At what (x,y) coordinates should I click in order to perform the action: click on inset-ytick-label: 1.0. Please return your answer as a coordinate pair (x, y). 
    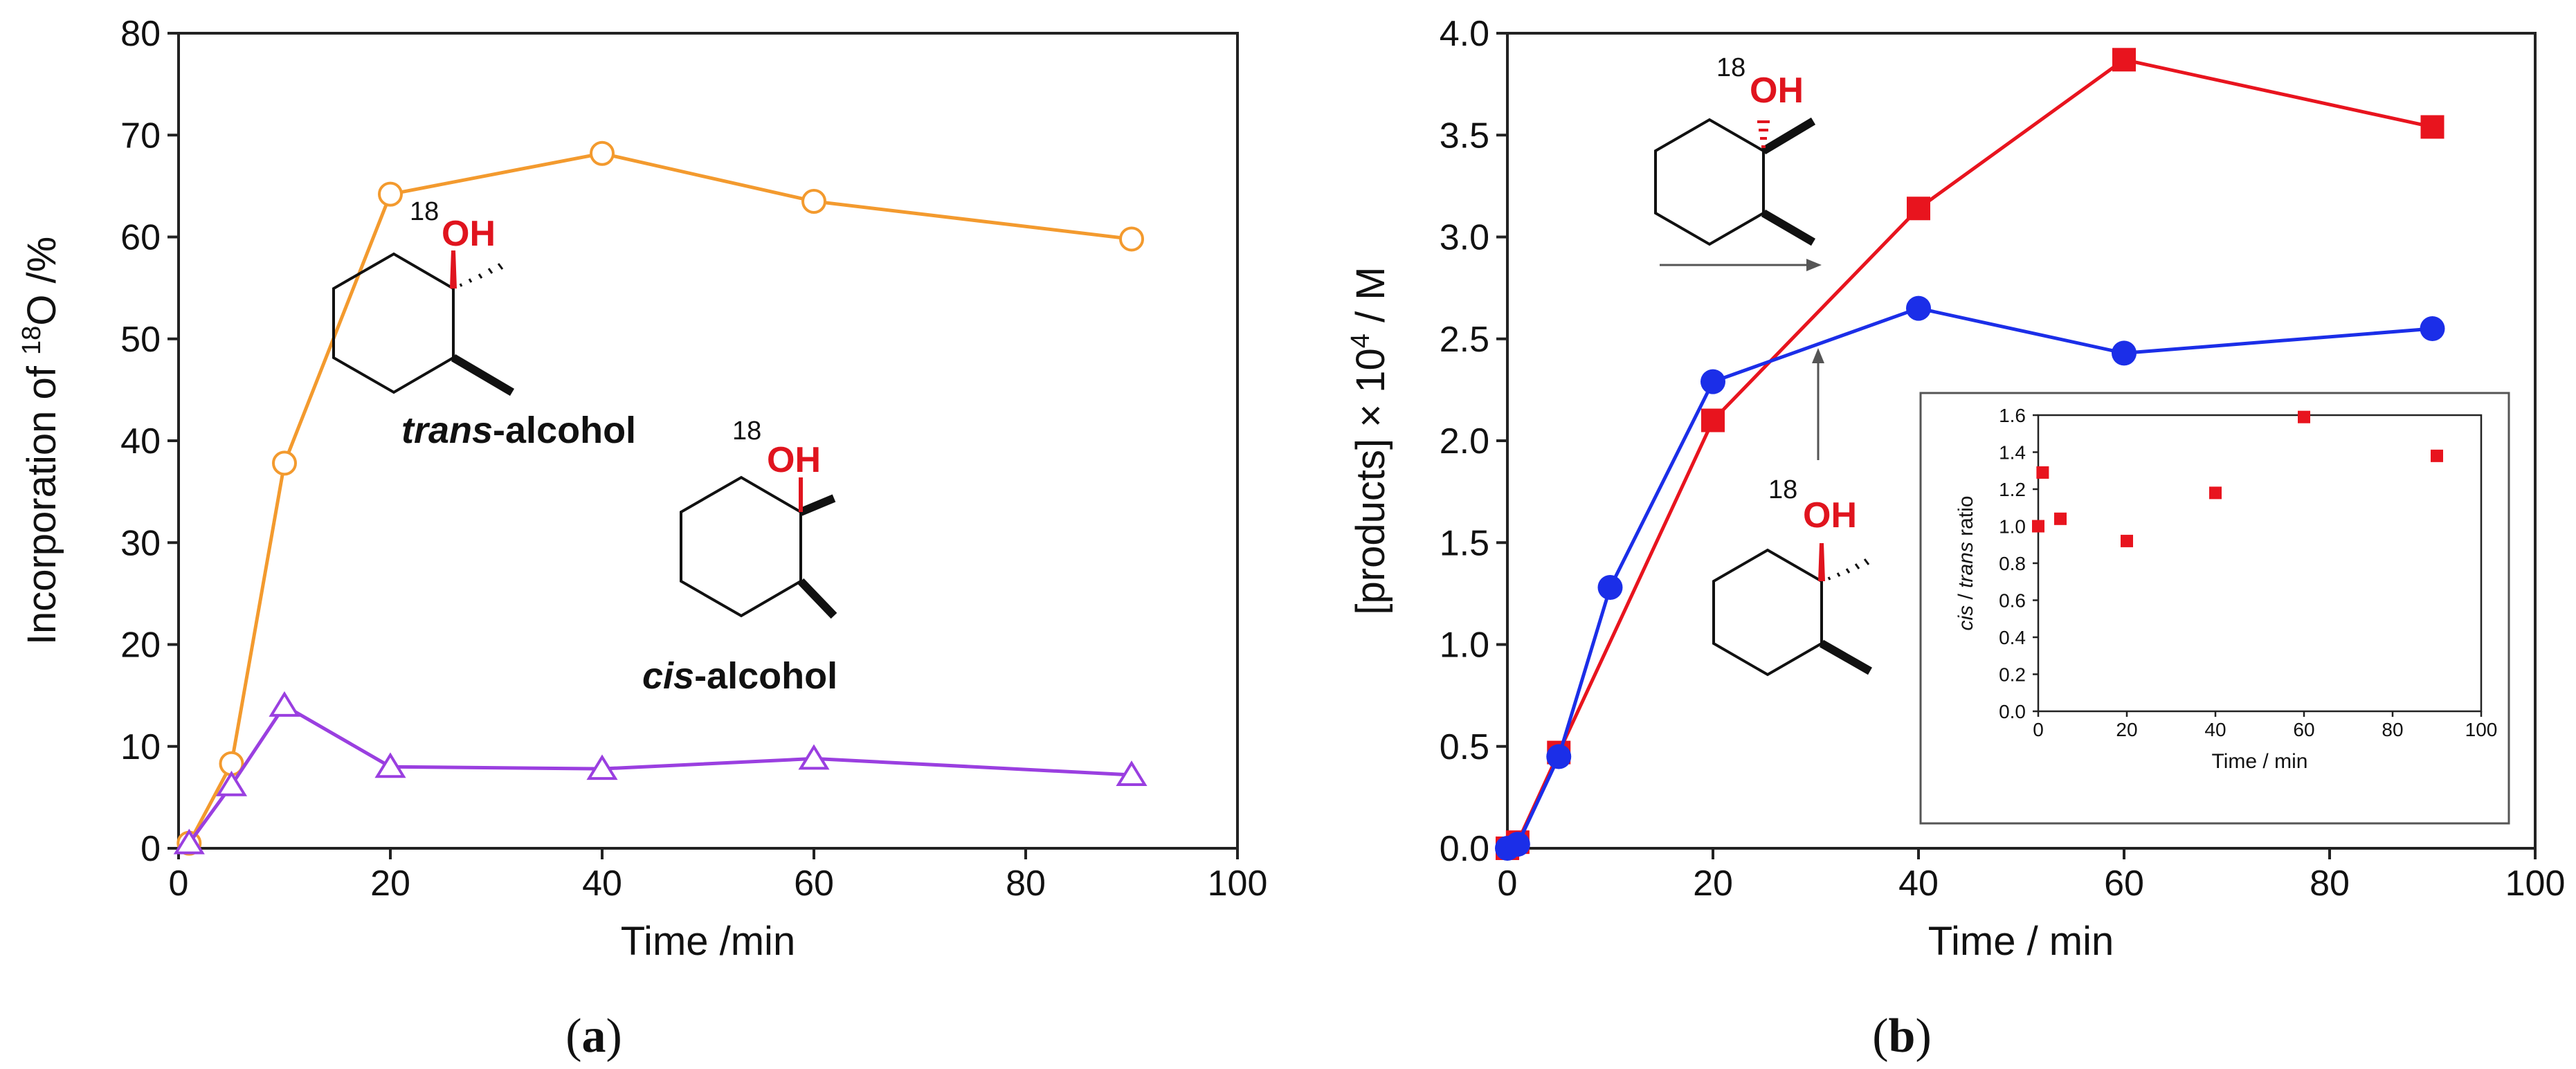
    Looking at the image, I should click on (2012, 526).